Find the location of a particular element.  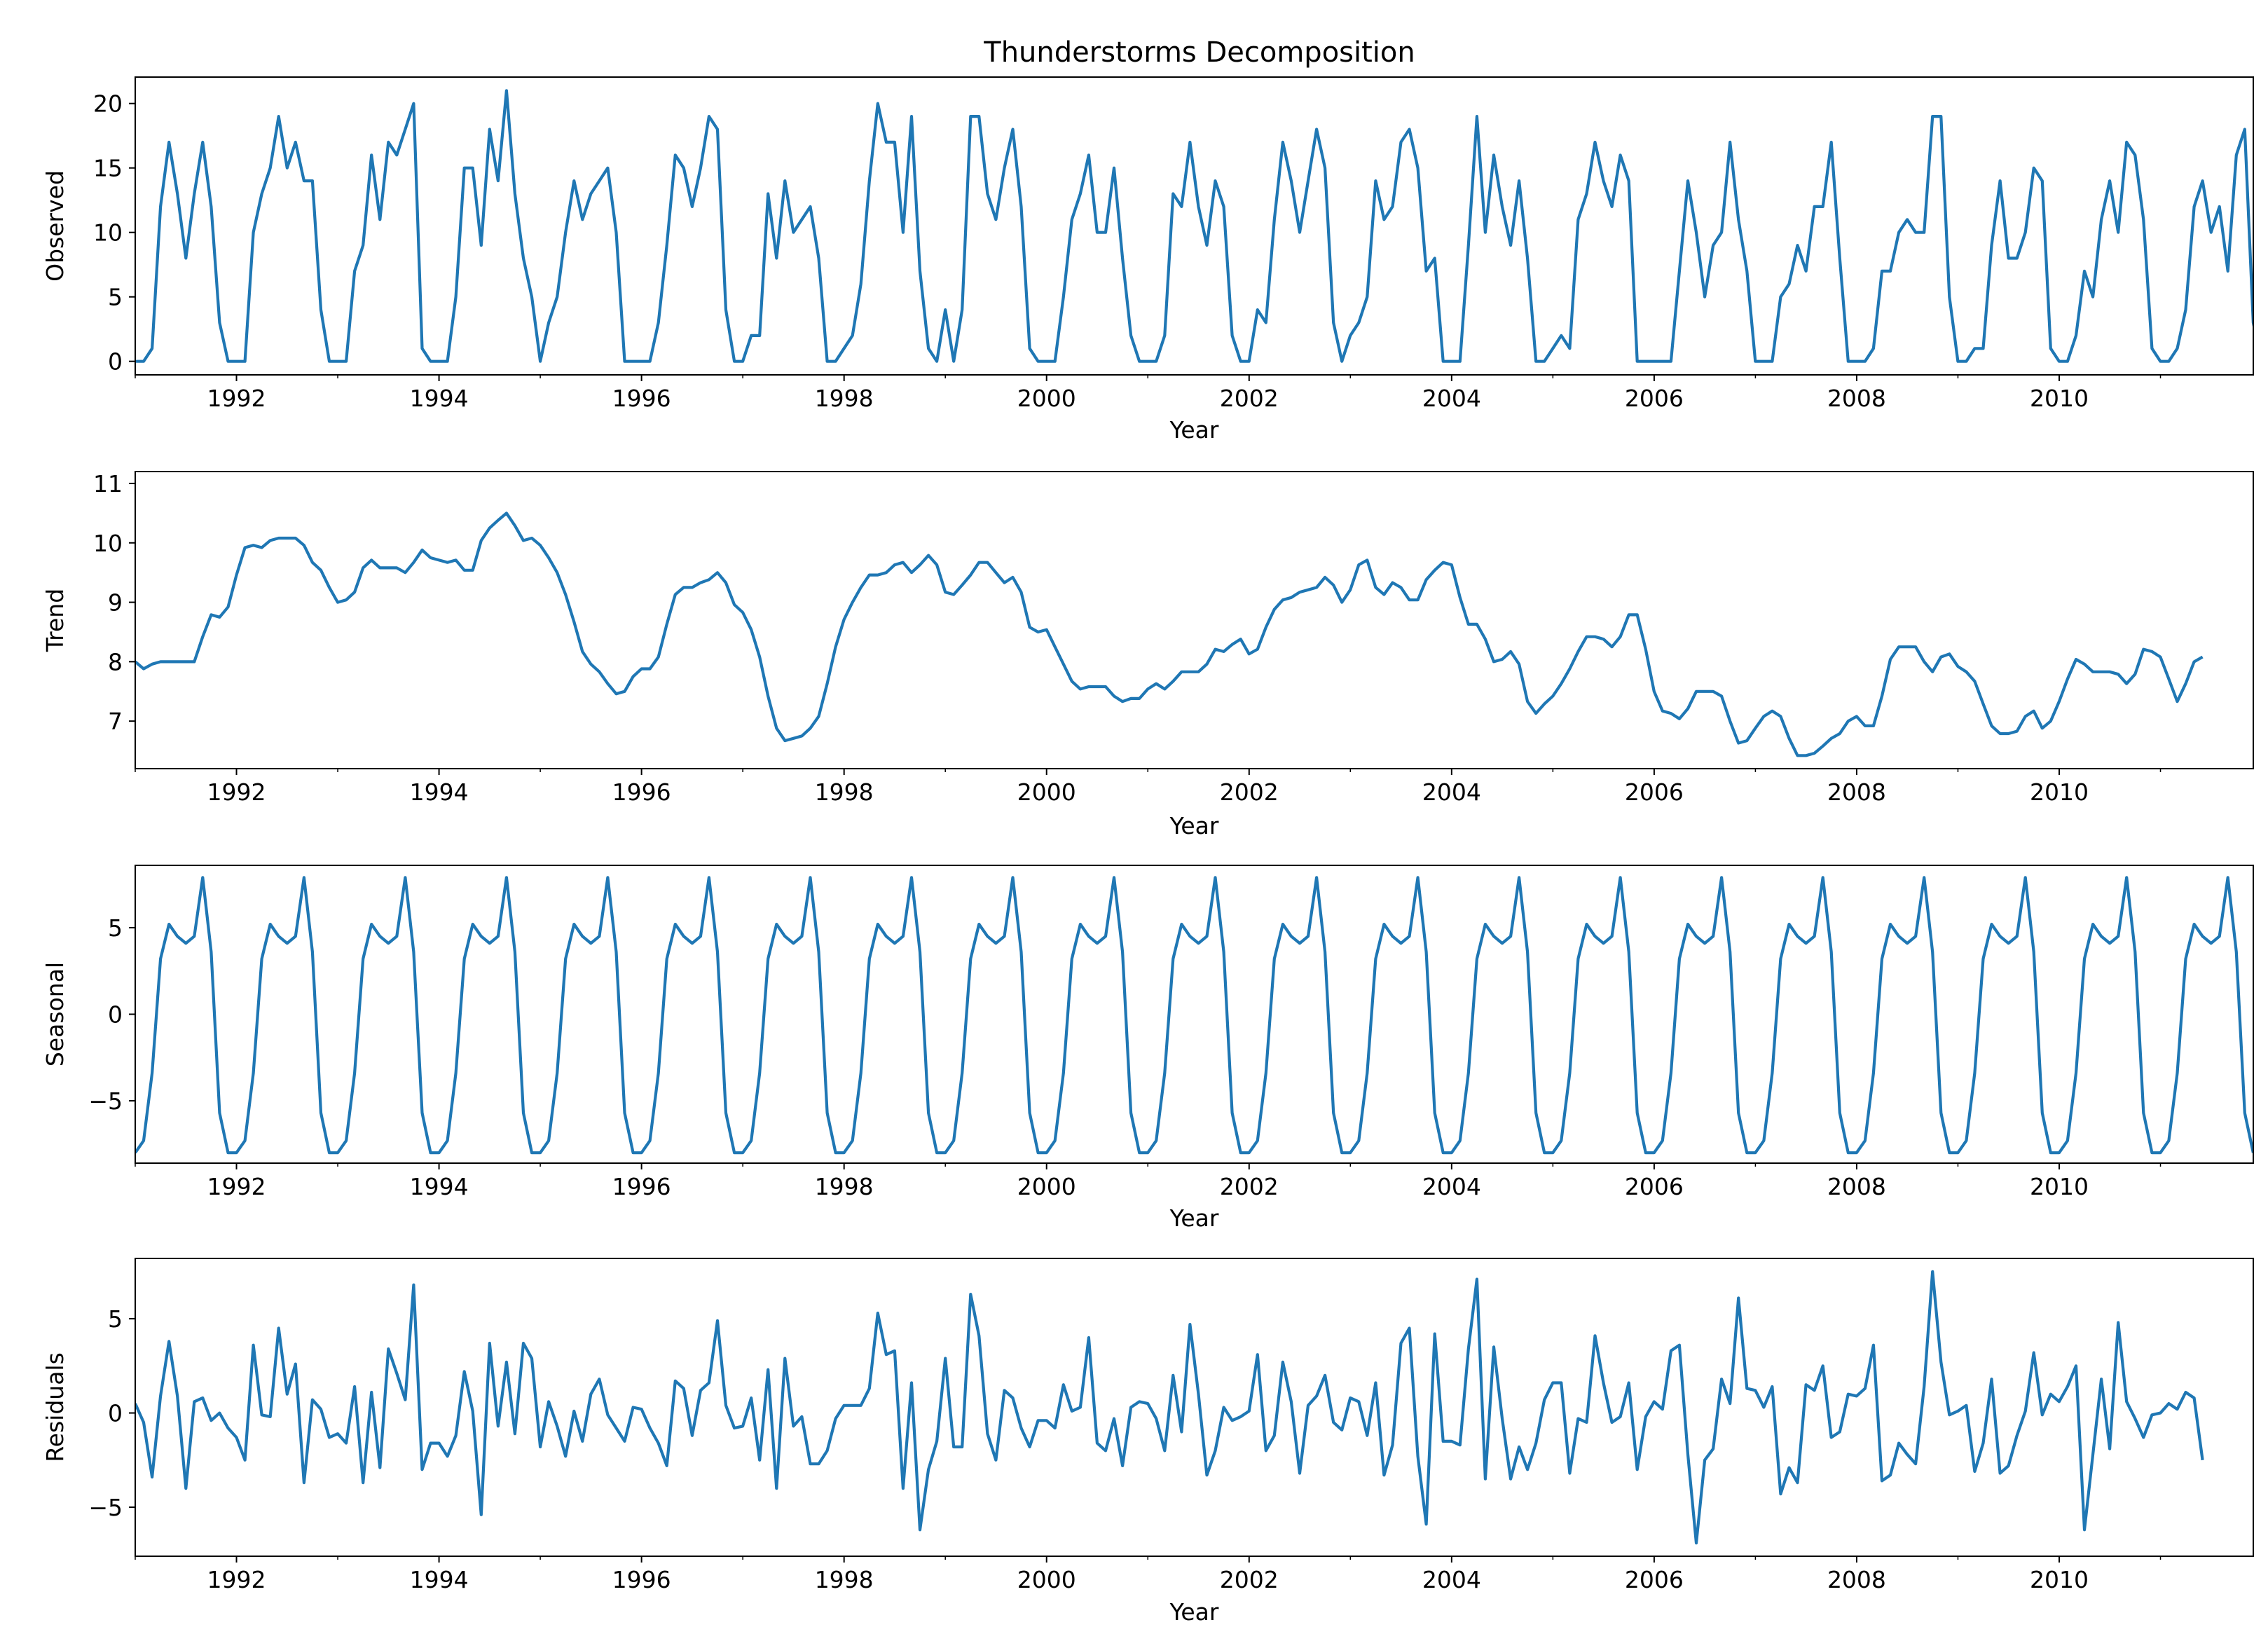

observed-ytick-label: 15 is located at coordinates (108, 169).